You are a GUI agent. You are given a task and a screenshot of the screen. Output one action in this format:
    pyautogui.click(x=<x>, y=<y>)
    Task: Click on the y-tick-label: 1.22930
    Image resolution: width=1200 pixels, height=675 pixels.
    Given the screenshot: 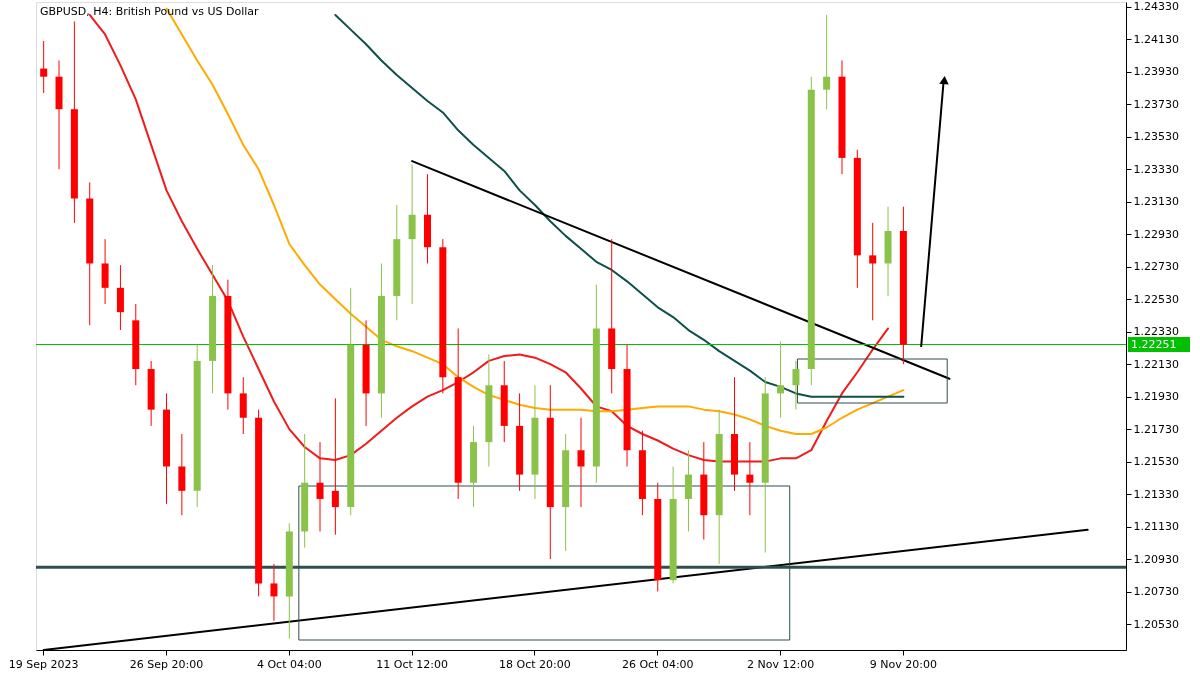 What is the action you would take?
    pyautogui.click(x=1156, y=234)
    